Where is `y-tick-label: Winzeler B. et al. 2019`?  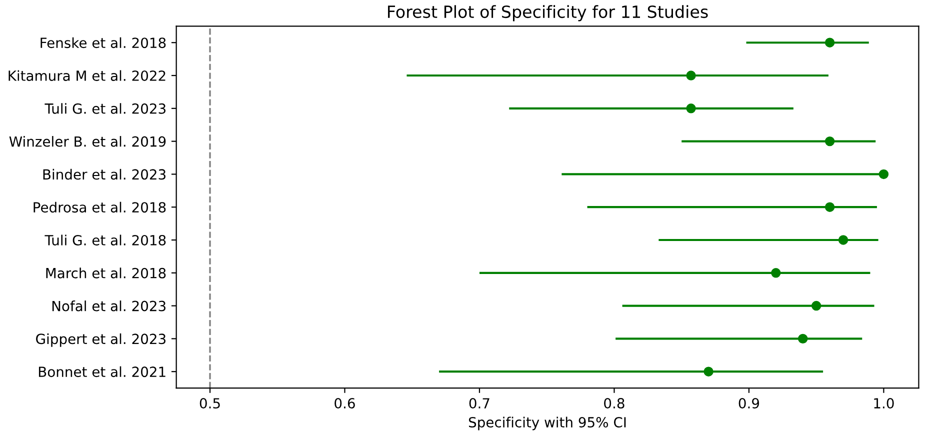 y-tick-label: Winzeler B. et al. 2019 is located at coordinates (87, 141).